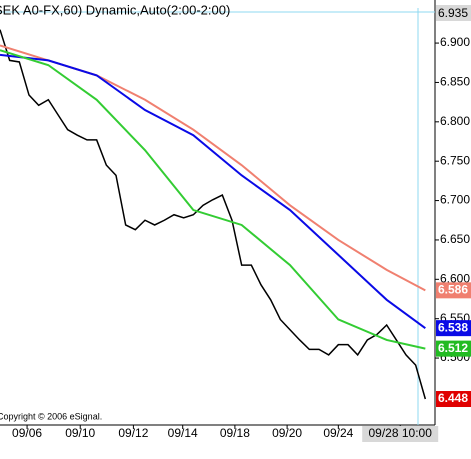 This screenshot has height=459, width=471. Describe the element at coordinates (455, 200) in the screenshot. I see `y-tick-label: 6.700` at that location.